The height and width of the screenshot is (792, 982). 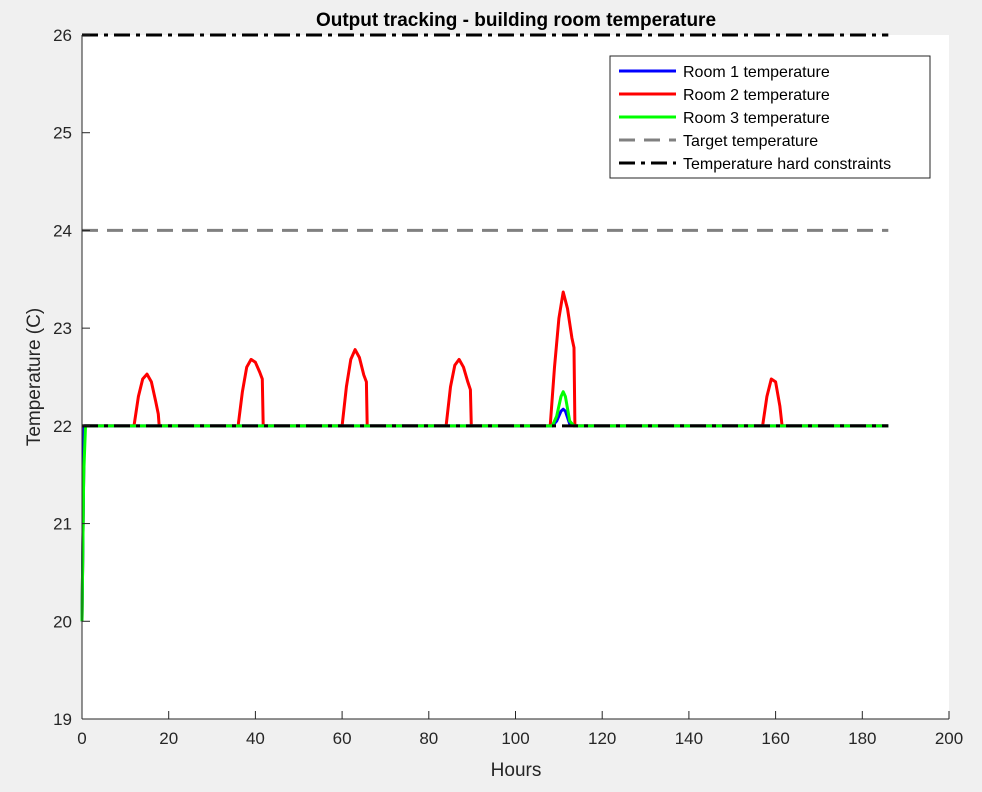 What do you see at coordinates (949, 738) in the screenshot?
I see `x-tick-label: 200` at bounding box center [949, 738].